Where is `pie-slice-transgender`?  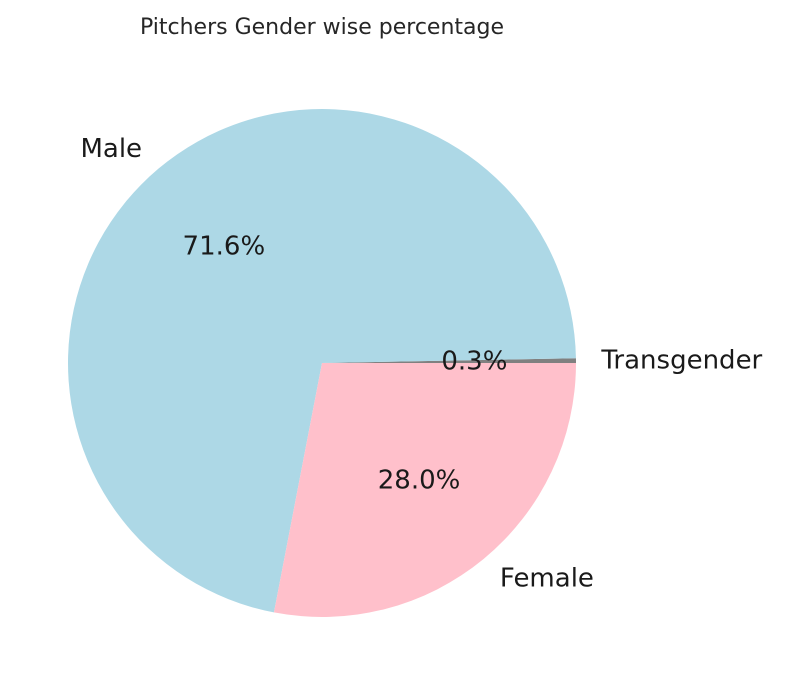 pie-slice-transgender is located at coordinates (449, 360).